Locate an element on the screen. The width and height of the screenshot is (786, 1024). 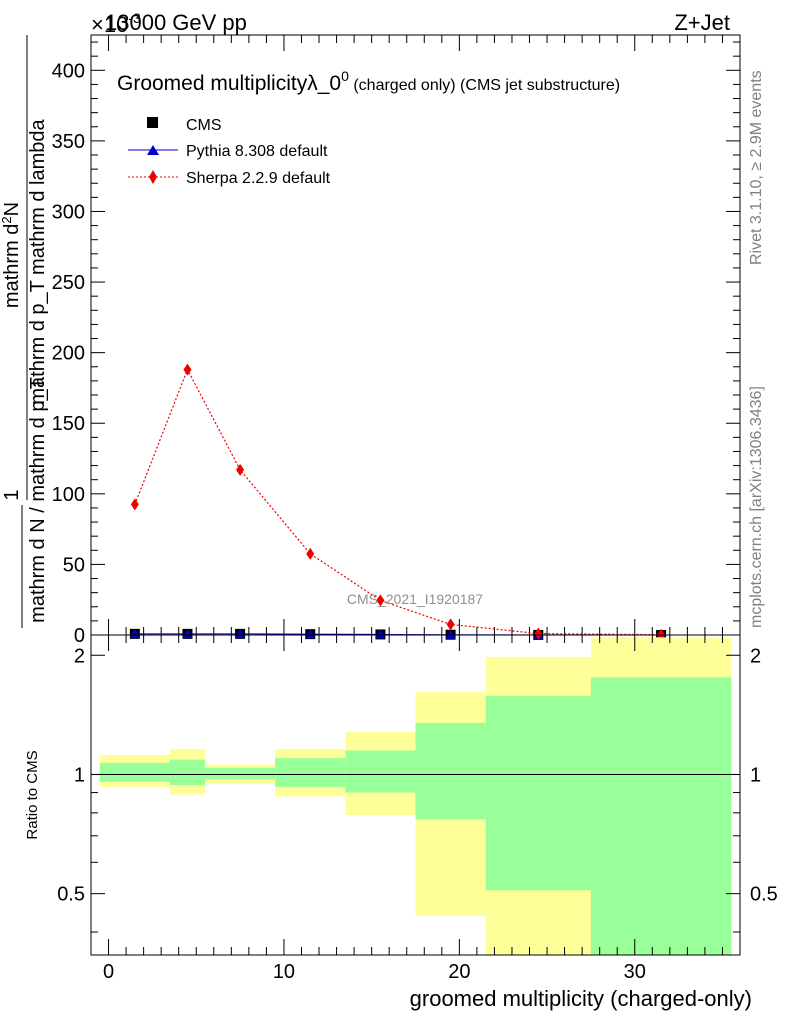
legend-sherpa-label: Sherpa 2.2.9 default is located at coordinates (258, 178).